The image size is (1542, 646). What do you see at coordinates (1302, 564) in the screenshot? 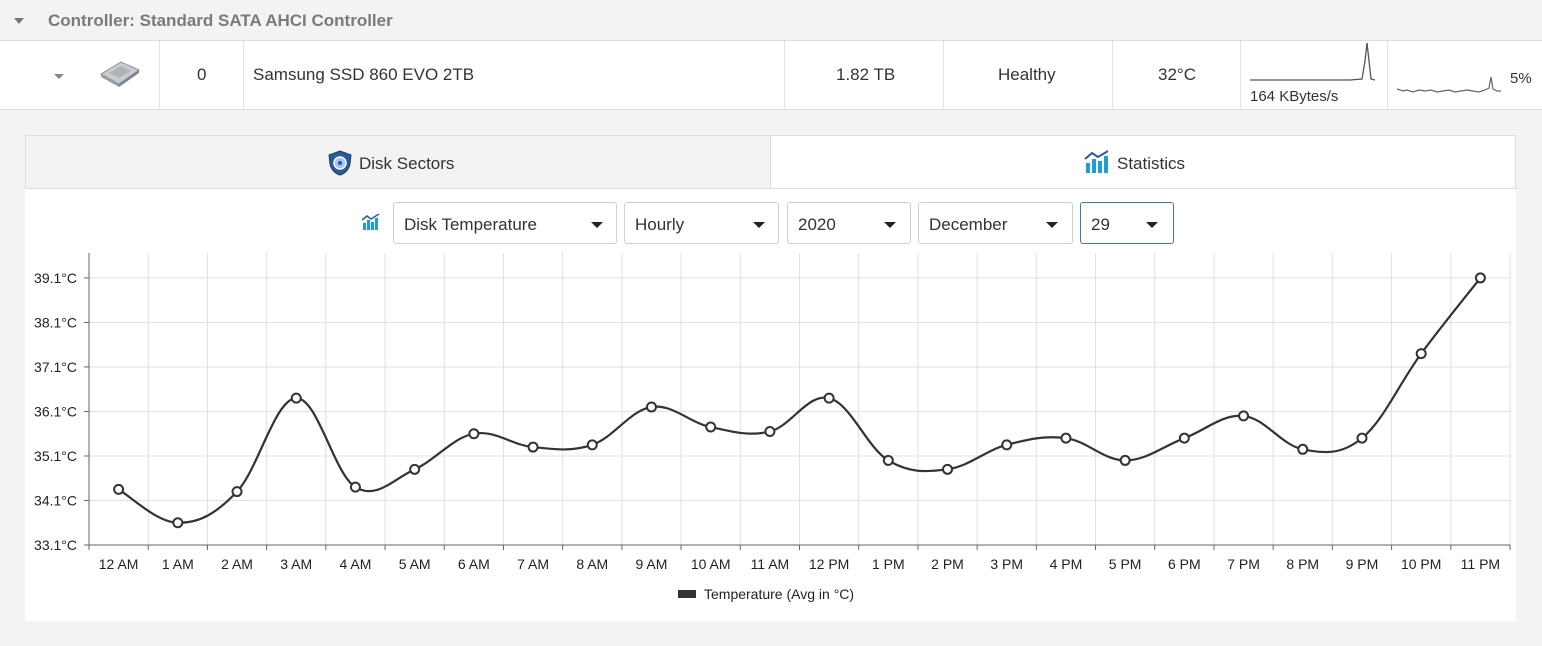
I see `x-tick-label: 8 PM` at bounding box center [1302, 564].